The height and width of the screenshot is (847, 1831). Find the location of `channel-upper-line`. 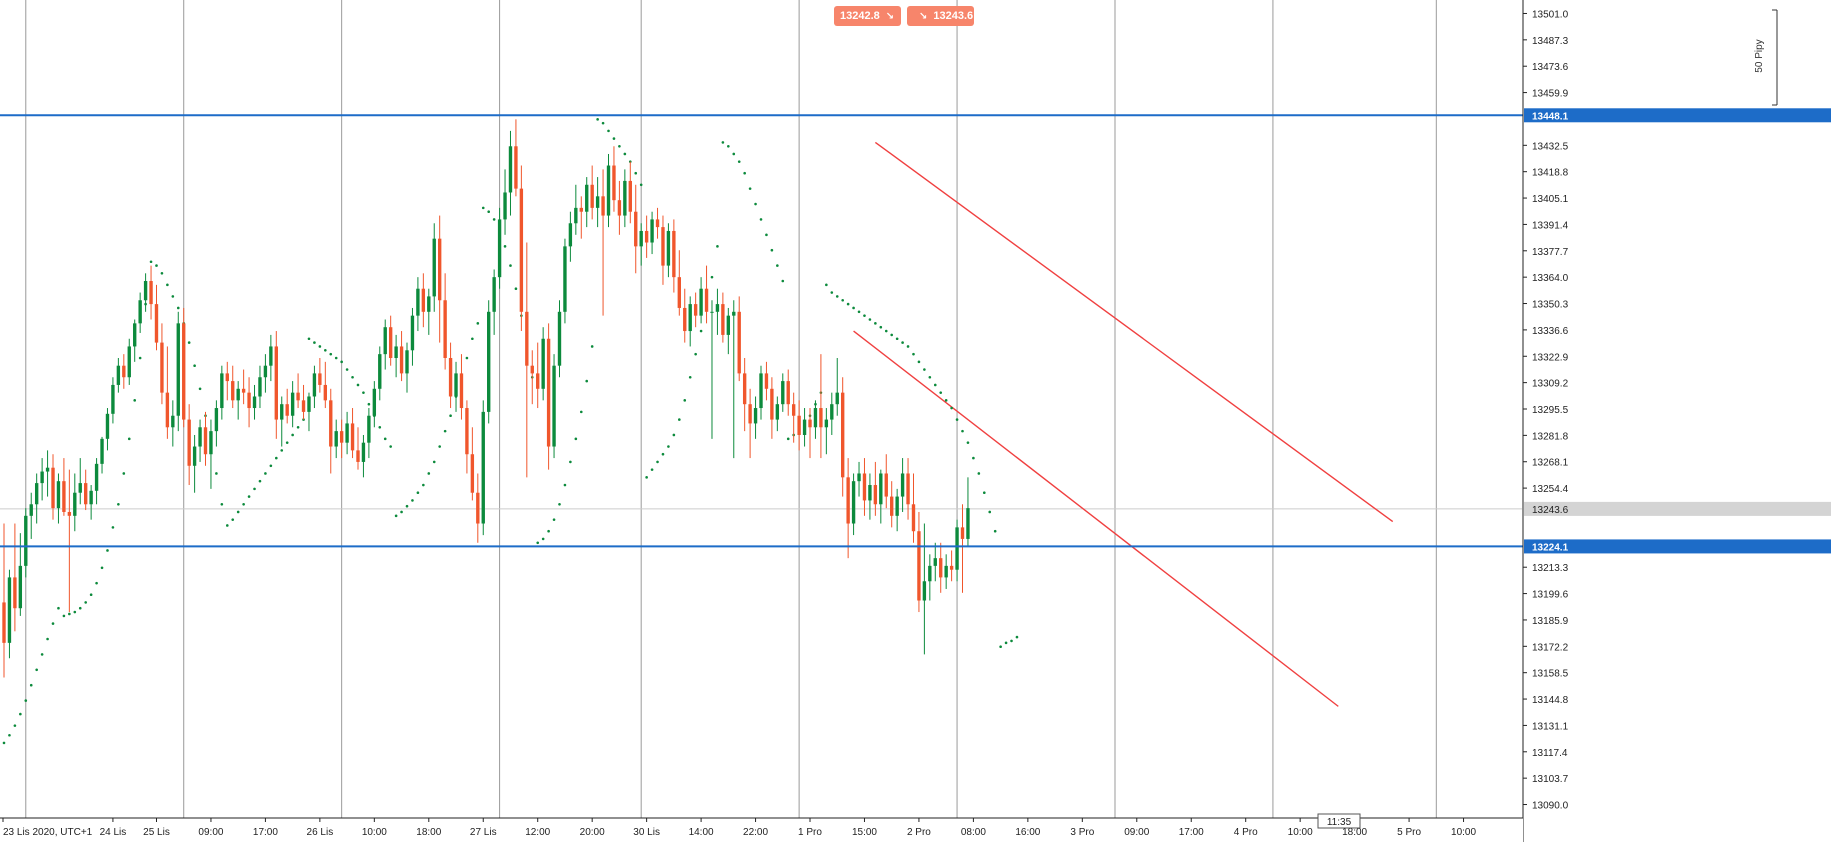

channel-upper-line is located at coordinates (1134, 332).